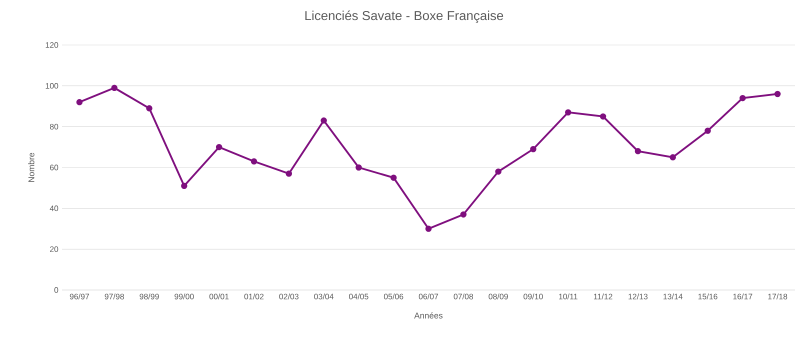 Image resolution: width=808 pixels, height=347 pixels. What do you see at coordinates (31, 167) in the screenshot?
I see `y-axis-title: Nombre` at bounding box center [31, 167].